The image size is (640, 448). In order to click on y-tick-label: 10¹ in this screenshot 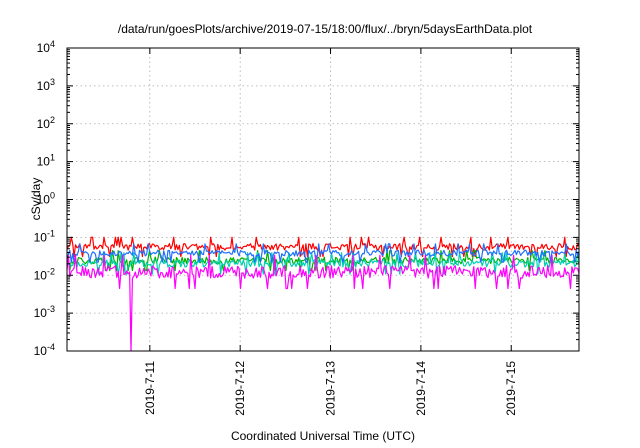, I will do `click(46, 161)`.